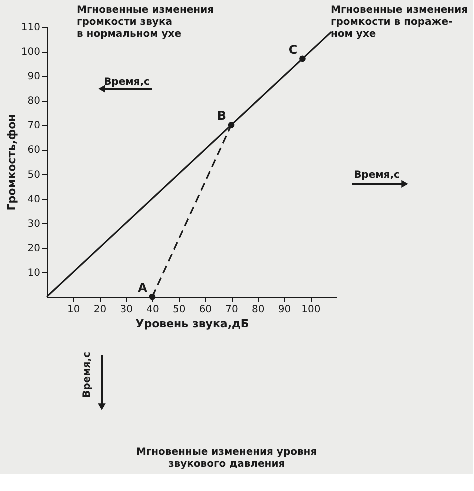 This screenshot has width=474, height=491. I want to click on y-tick-label: 90, so click(34, 77).